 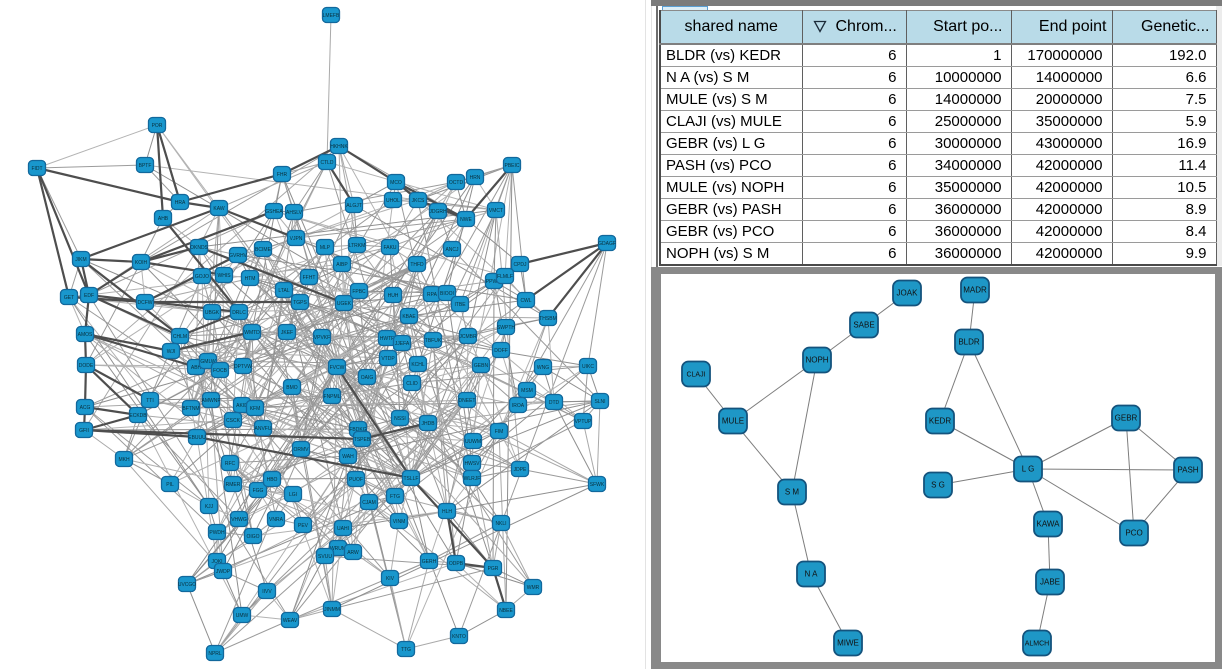 What do you see at coordinates (554, 403) in the screenshot?
I see `svg-text: DTD` at bounding box center [554, 403].